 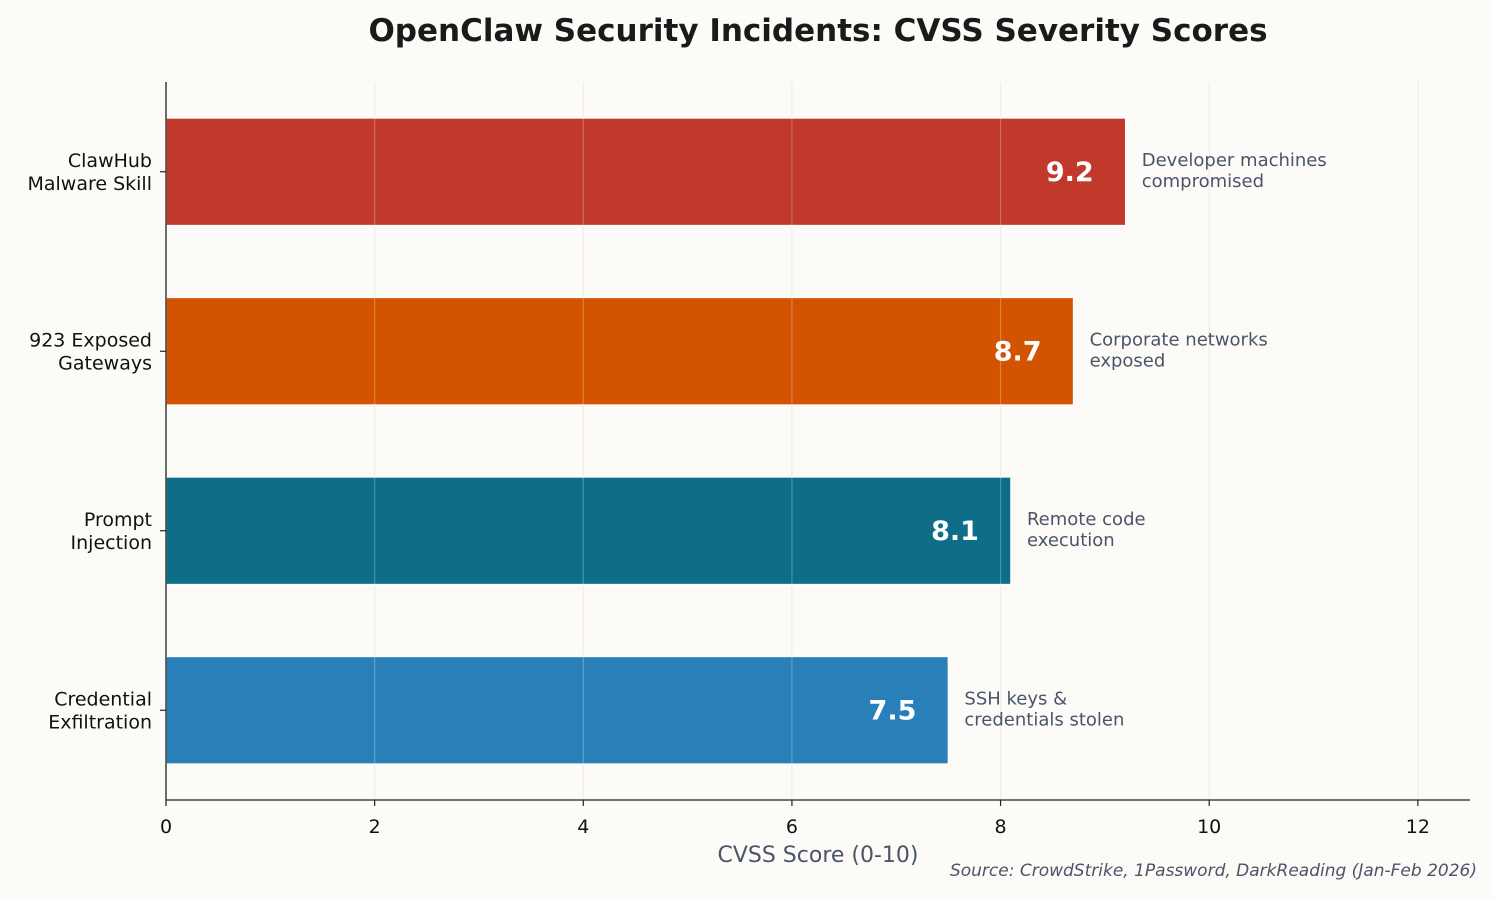 What do you see at coordinates (1209, 827) in the screenshot?
I see `x-tick-label: 10` at bounding box center [1209, 827].